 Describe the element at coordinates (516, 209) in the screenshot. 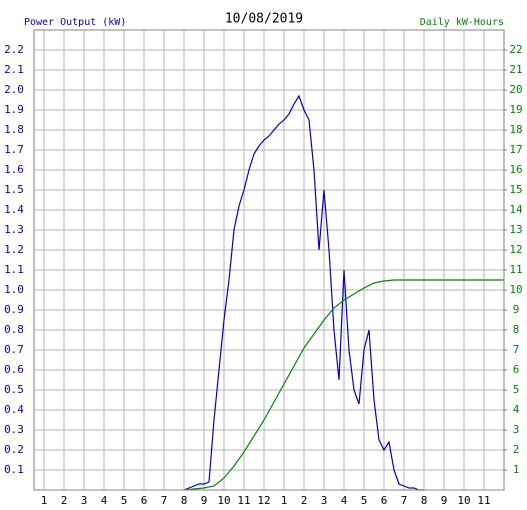

I see `y2-tick-label: 14` at that location.